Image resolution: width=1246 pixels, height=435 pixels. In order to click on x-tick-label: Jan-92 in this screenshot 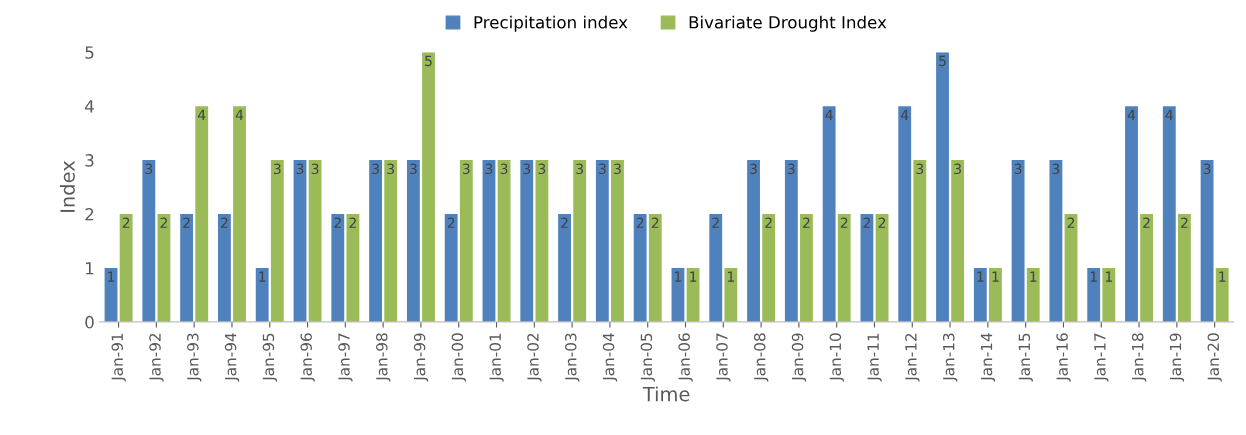, I will do `click(156, 357)`.